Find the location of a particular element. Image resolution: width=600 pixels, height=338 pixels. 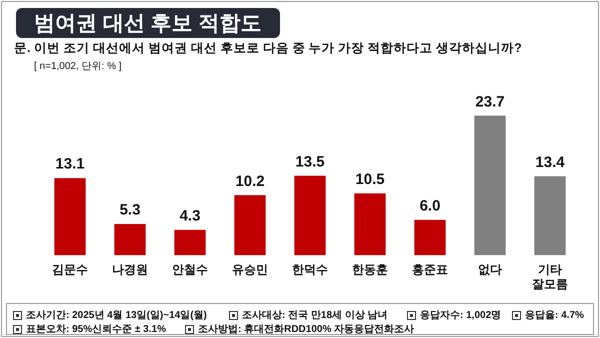

x-tick-label: 김문수 is located at coordinates (70, 269).